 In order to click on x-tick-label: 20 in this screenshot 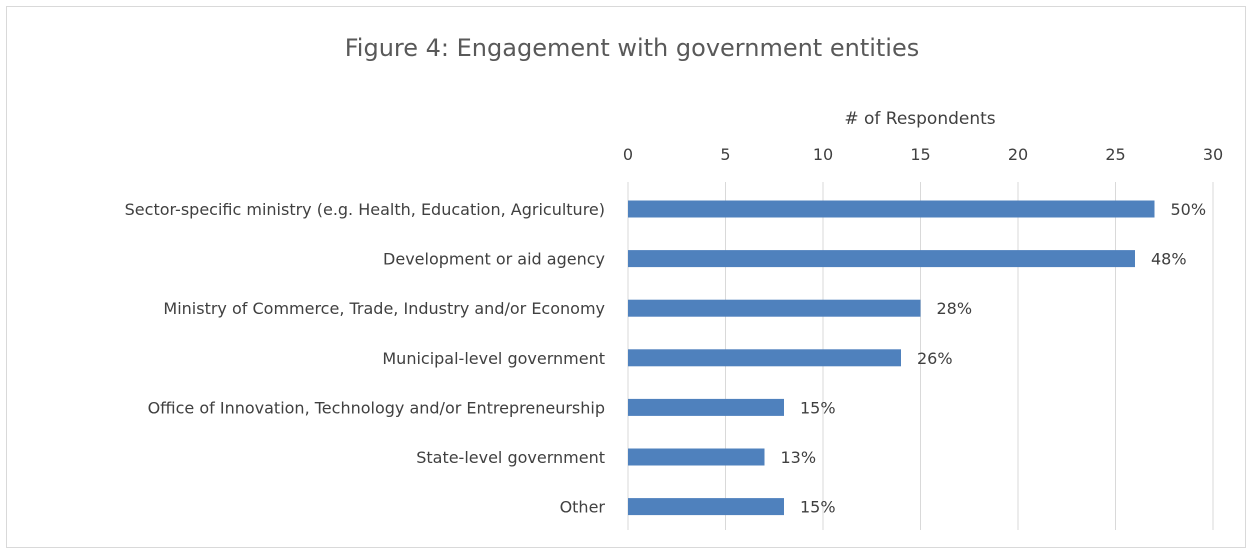, I will do `click(1018, 154)`.